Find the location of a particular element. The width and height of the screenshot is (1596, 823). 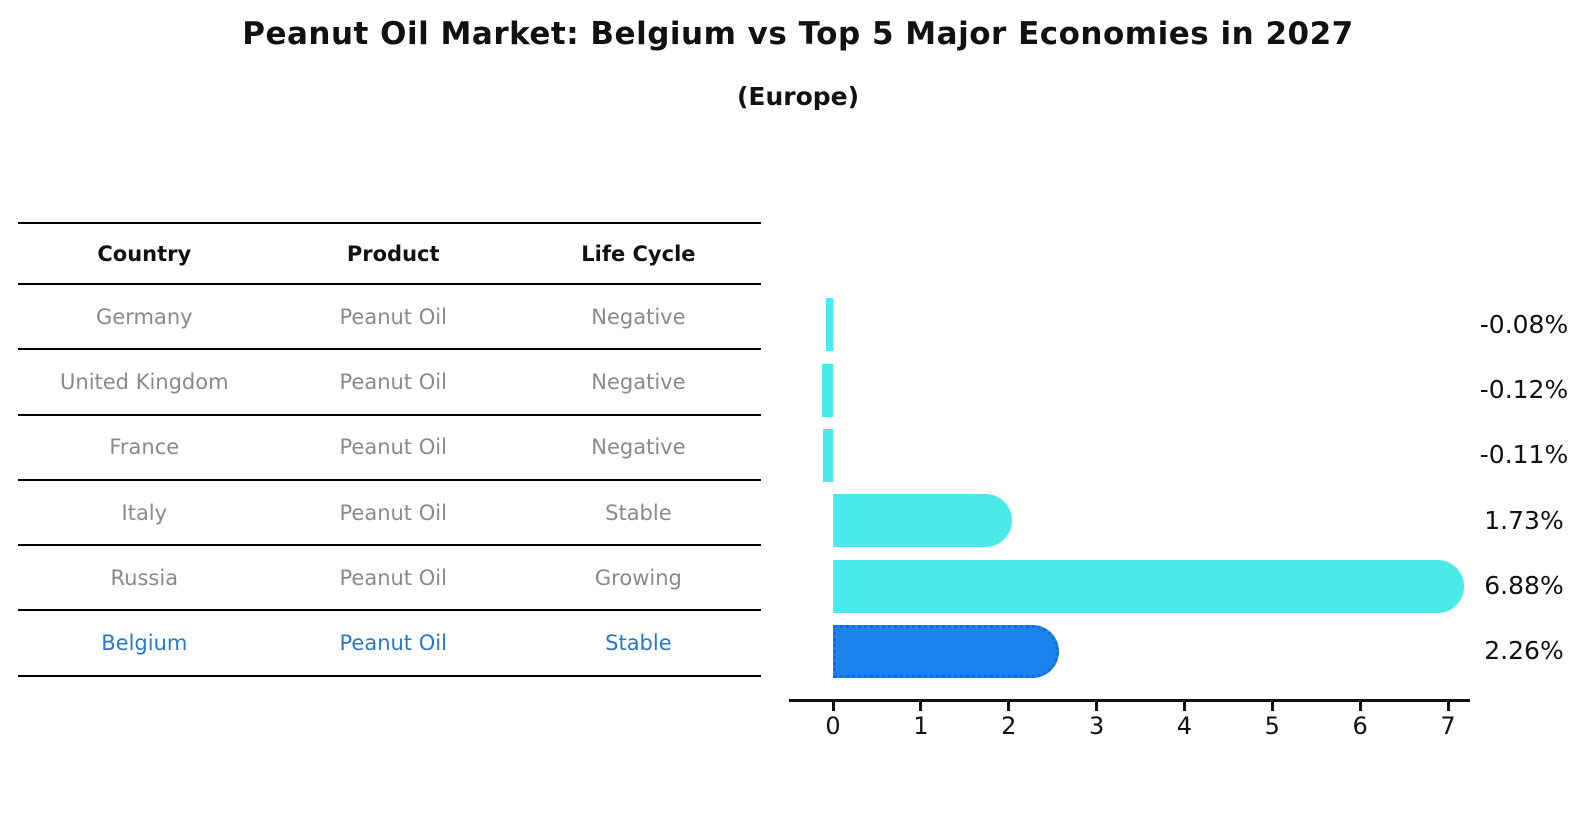

country-cell: Belgium is located at coordinates (144, 643).